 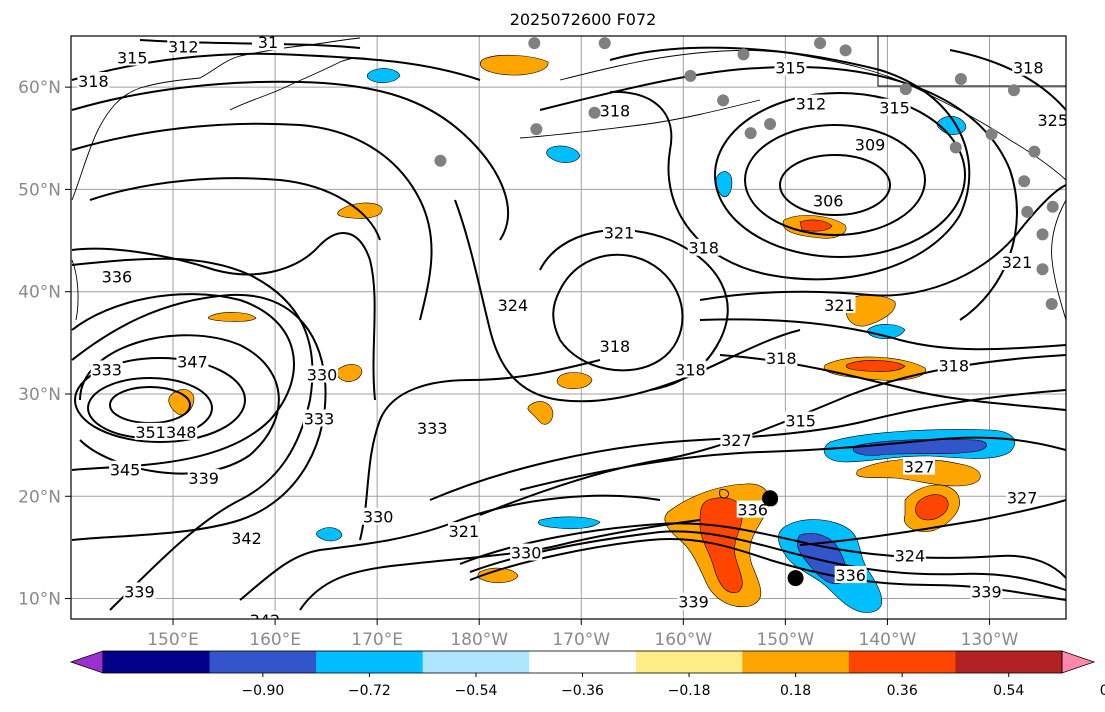 I want to click on lon-tick-label: 150°E, so click(x=173, y=640).